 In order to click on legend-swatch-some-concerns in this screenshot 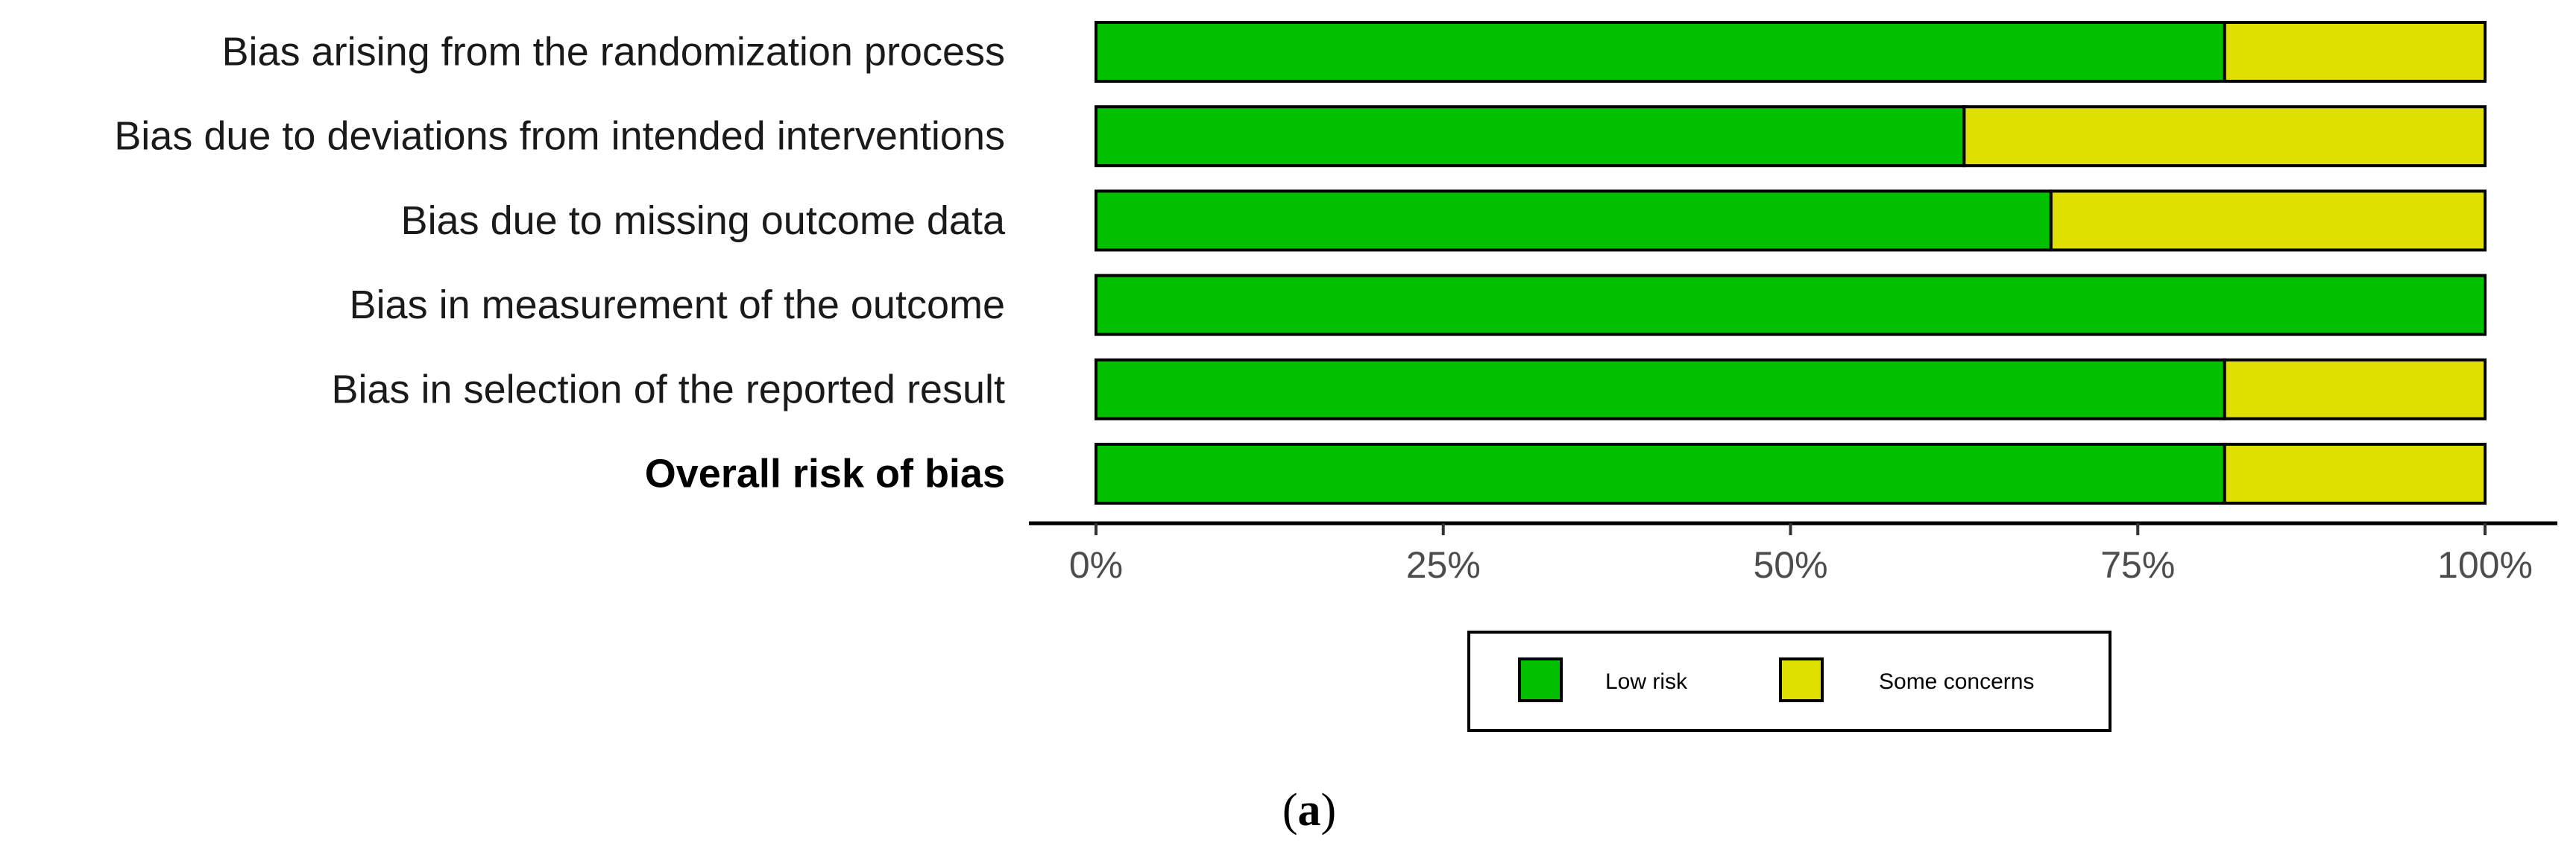, I will do `click(1801, 679)`.